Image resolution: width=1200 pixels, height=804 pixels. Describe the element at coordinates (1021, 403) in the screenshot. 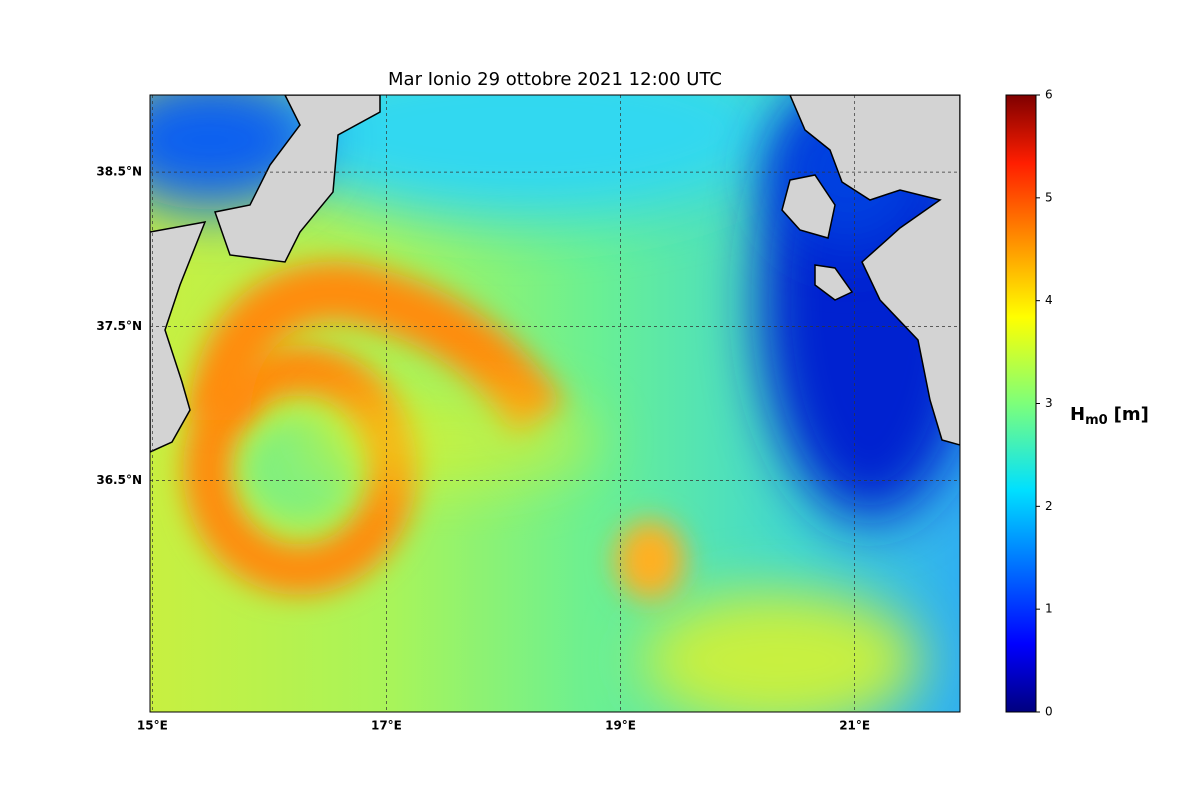

I see `colorbar` at that location.